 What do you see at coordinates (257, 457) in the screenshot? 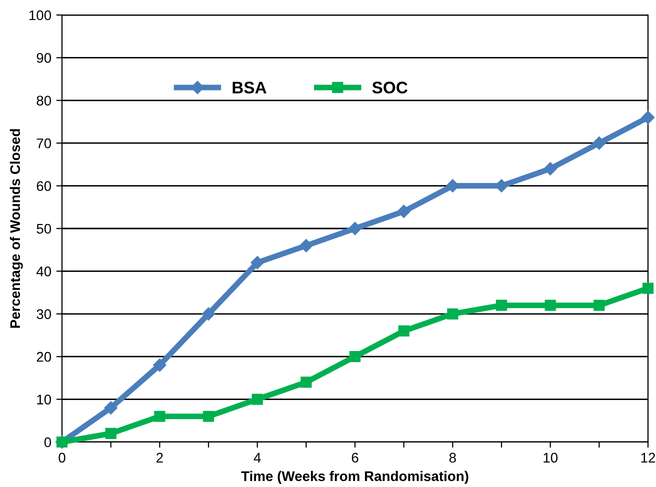
I see `x-tick-label: 4` at bounding box center [257, 457].